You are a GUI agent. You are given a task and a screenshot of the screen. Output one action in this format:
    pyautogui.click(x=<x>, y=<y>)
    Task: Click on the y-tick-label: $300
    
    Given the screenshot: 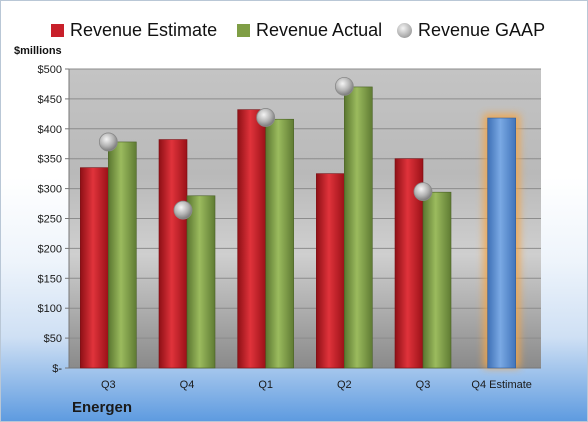 What is the action you would take?
    pyautogui.click(x=50, y=190)
    